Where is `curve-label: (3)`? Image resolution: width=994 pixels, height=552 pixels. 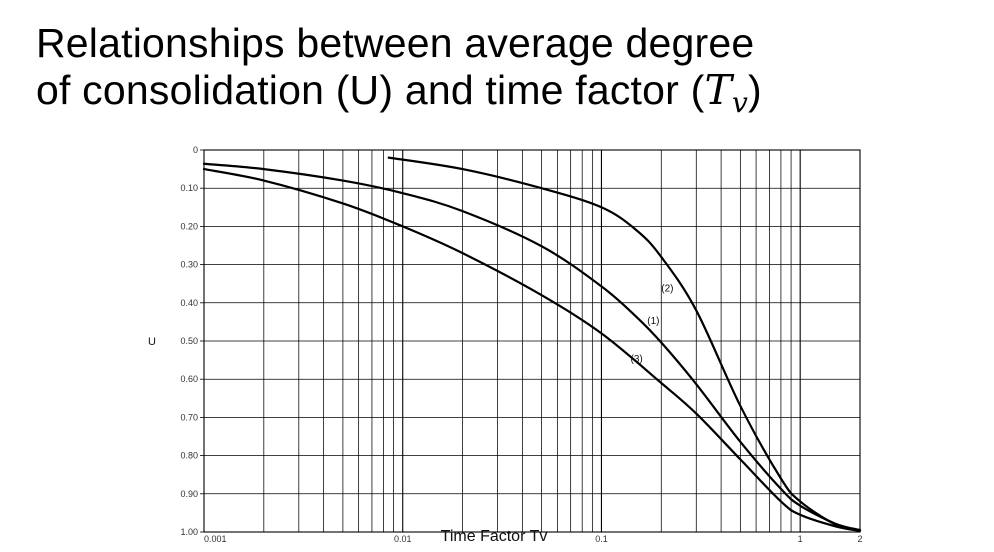
curve-label: (3) is located at coordinates (636, 359).